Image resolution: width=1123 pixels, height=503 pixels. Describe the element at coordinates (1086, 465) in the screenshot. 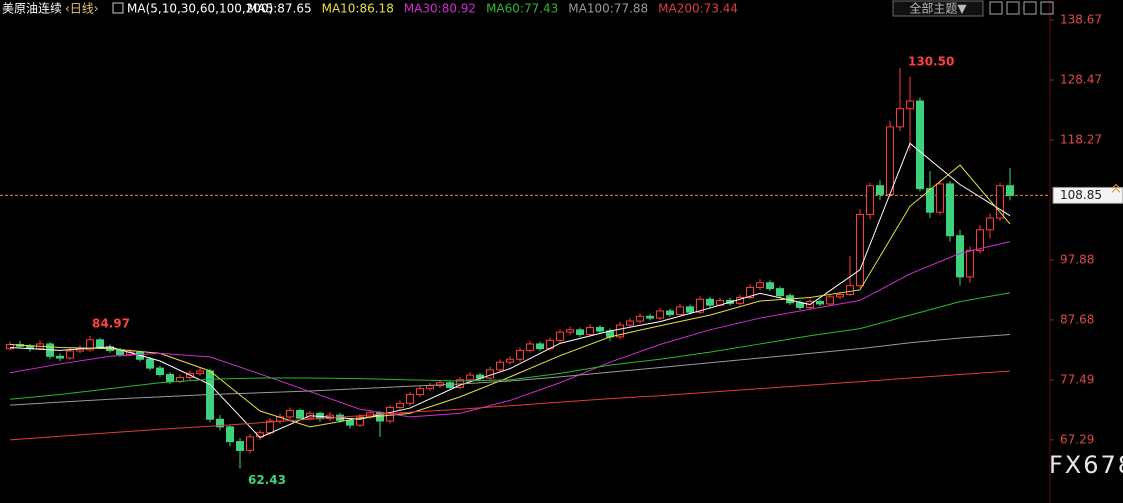

I see `watermark: FX678` at that location.